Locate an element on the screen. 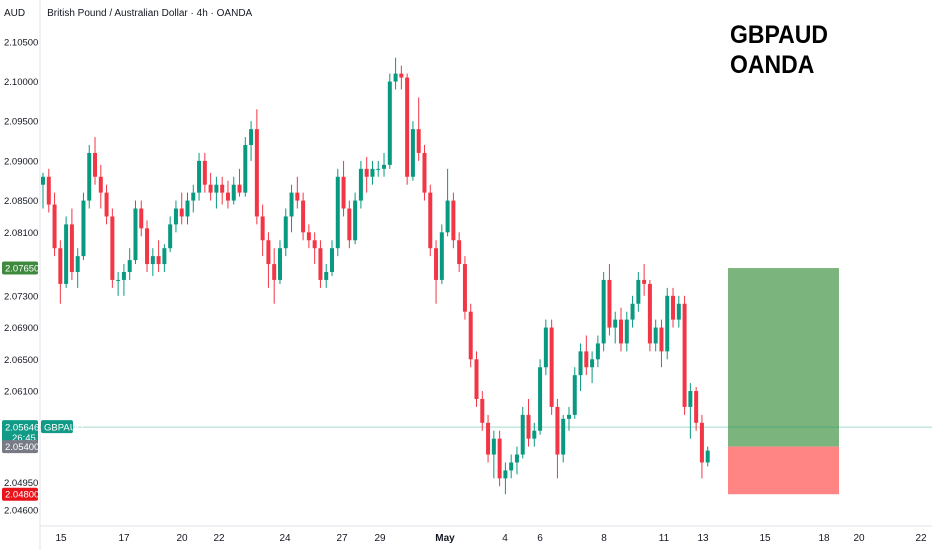 The image size is (932, 550). time-tick-label: 17 is located at coordinates (124, 538).